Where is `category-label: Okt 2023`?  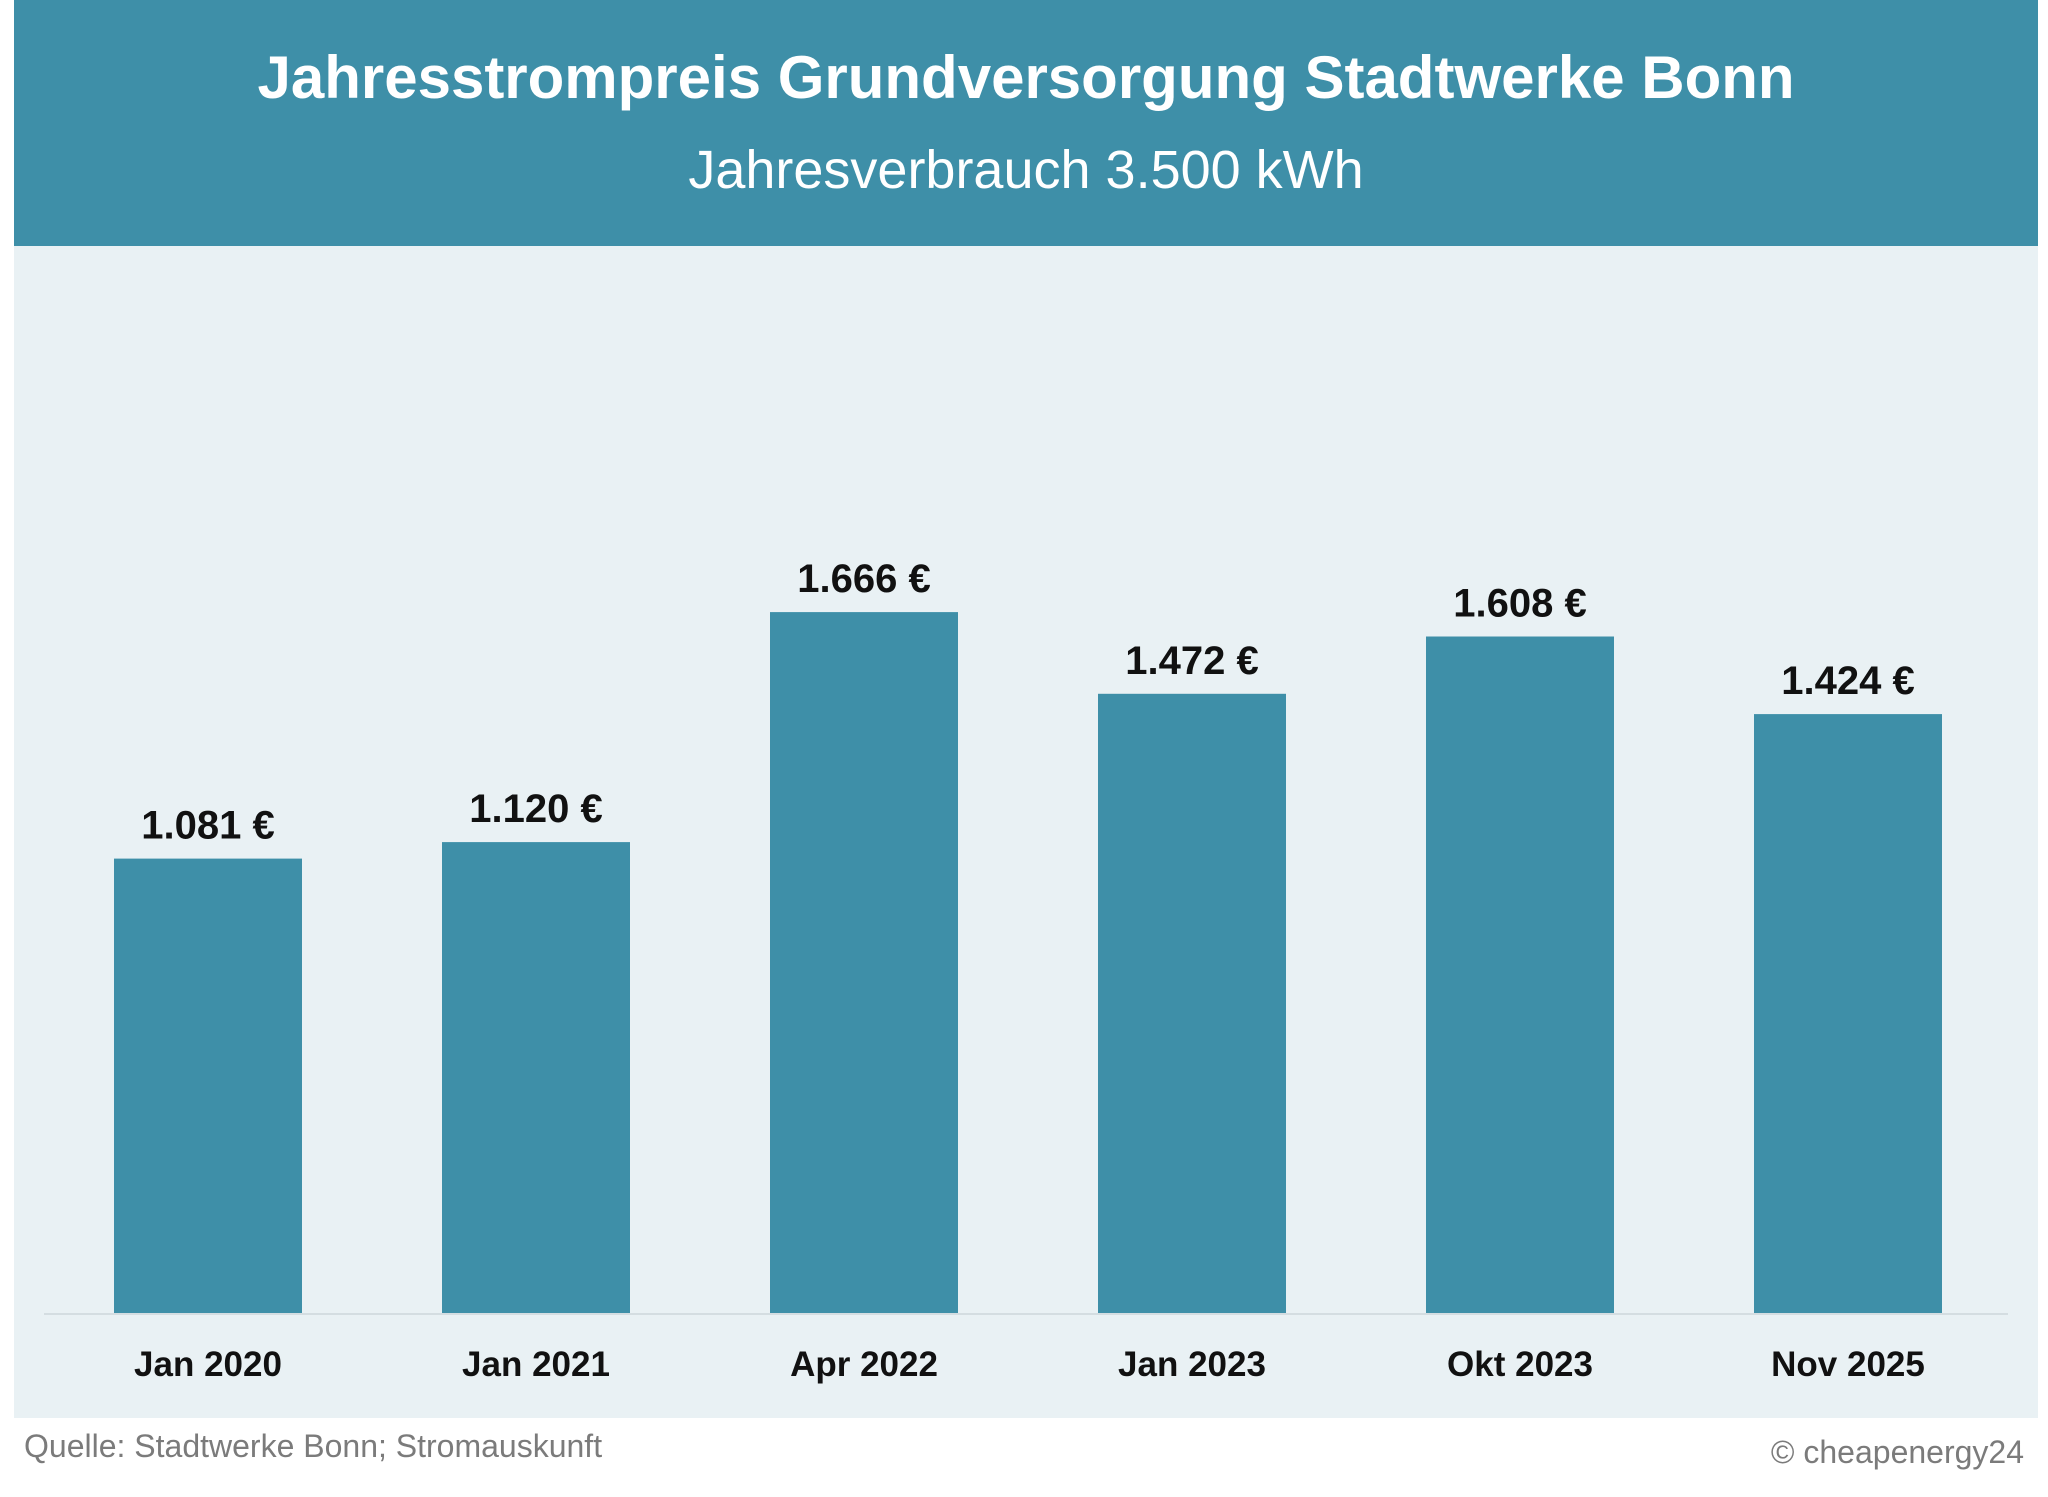
category-label: Okt 2023 is located at coordinates (1520, 1364).